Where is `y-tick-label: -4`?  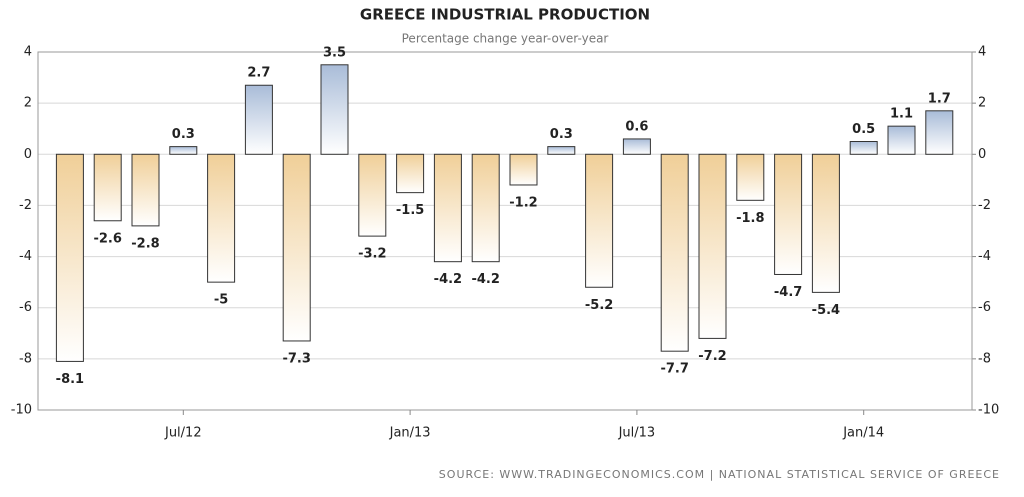
y-tick-label: -4 is located at coordinates (25, 256).